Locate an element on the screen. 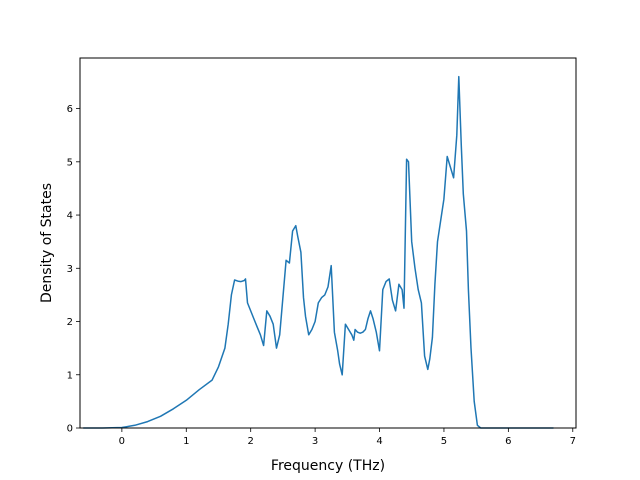 The width and height of the screenshot is (640, 480). x-tick-label: 3 is located at coordinates (315, 441).